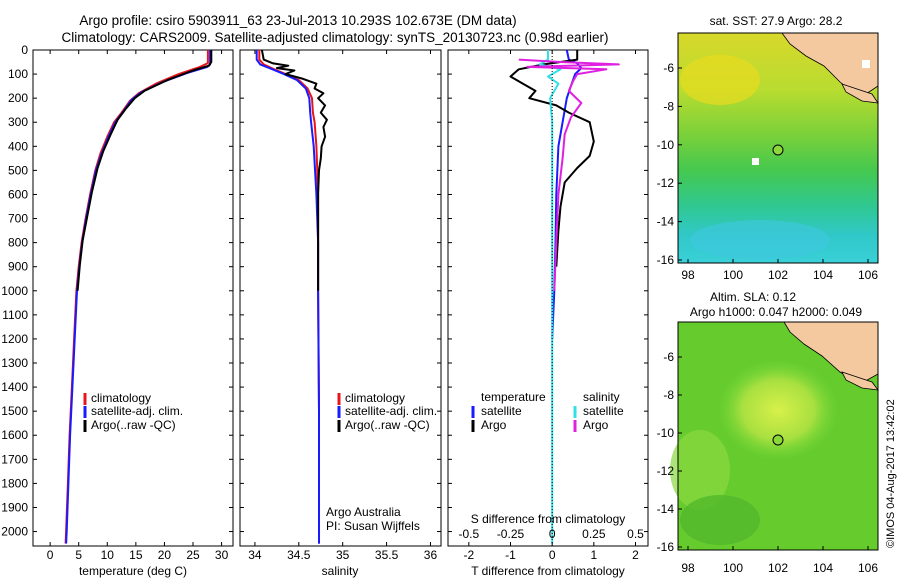 The image size is (900, 580). What do you see at coordinates (594, 534) in the screenshot?
I see `s-diff-tick-label: 0.25` at bounding box center [594, 534].